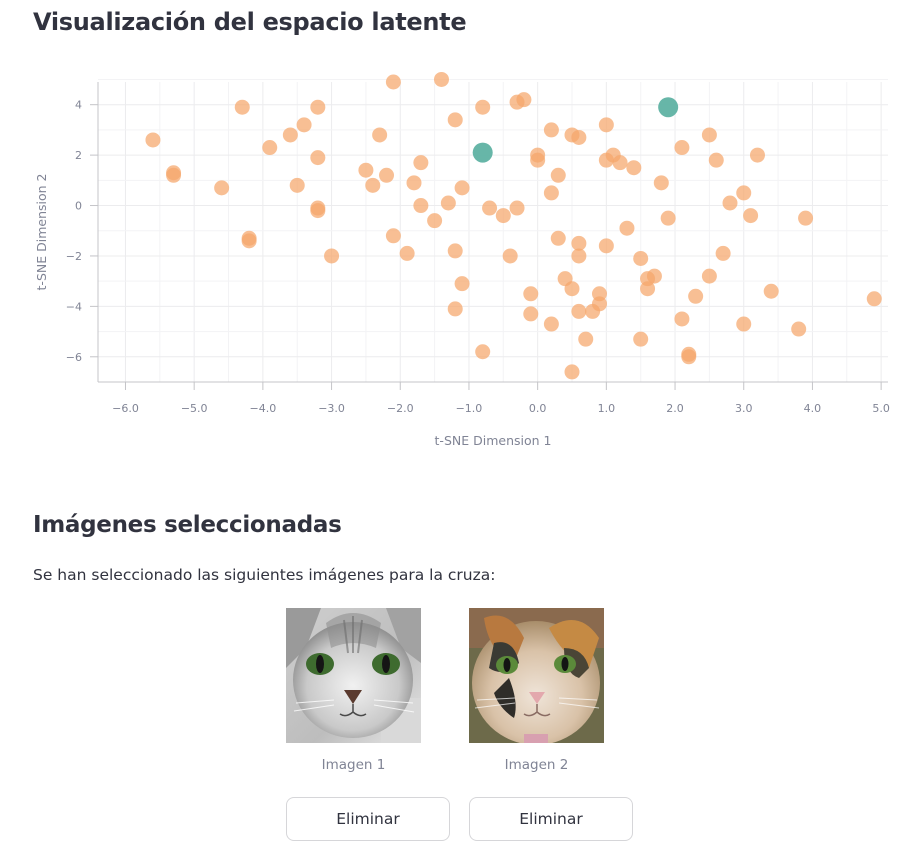  I want to click on y-tick-label: −4, so click(74, 306).